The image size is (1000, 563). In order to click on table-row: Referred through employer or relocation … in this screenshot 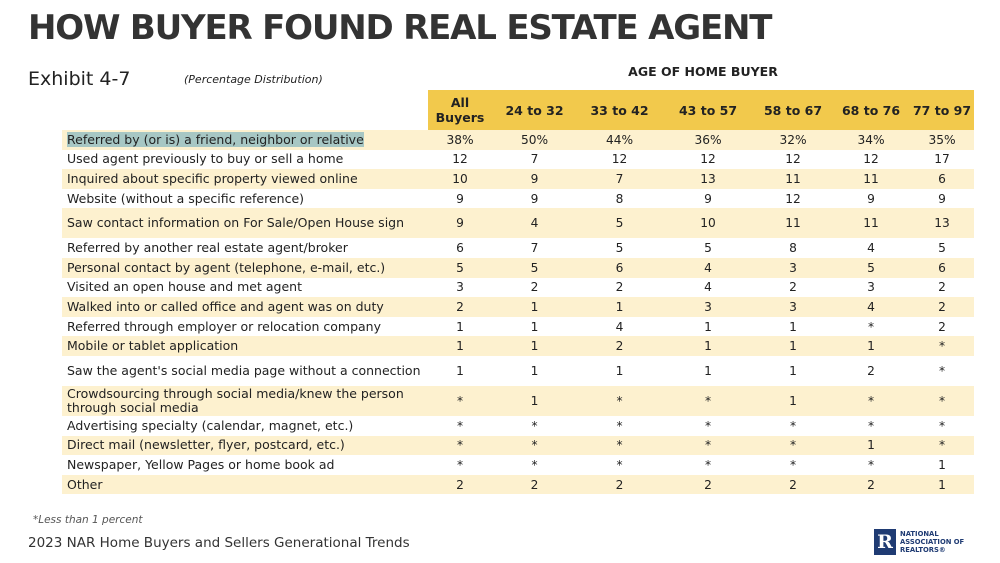, I will do `click(518, 326)`.